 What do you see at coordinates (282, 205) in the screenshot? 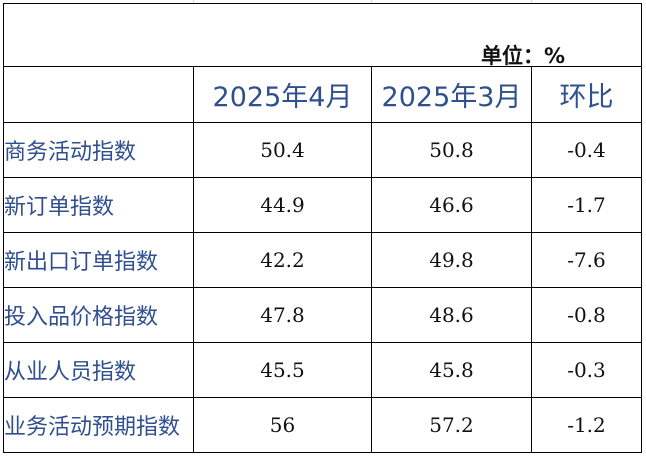
I see `value-apr: 44.9` at bounding box center [282, 205].